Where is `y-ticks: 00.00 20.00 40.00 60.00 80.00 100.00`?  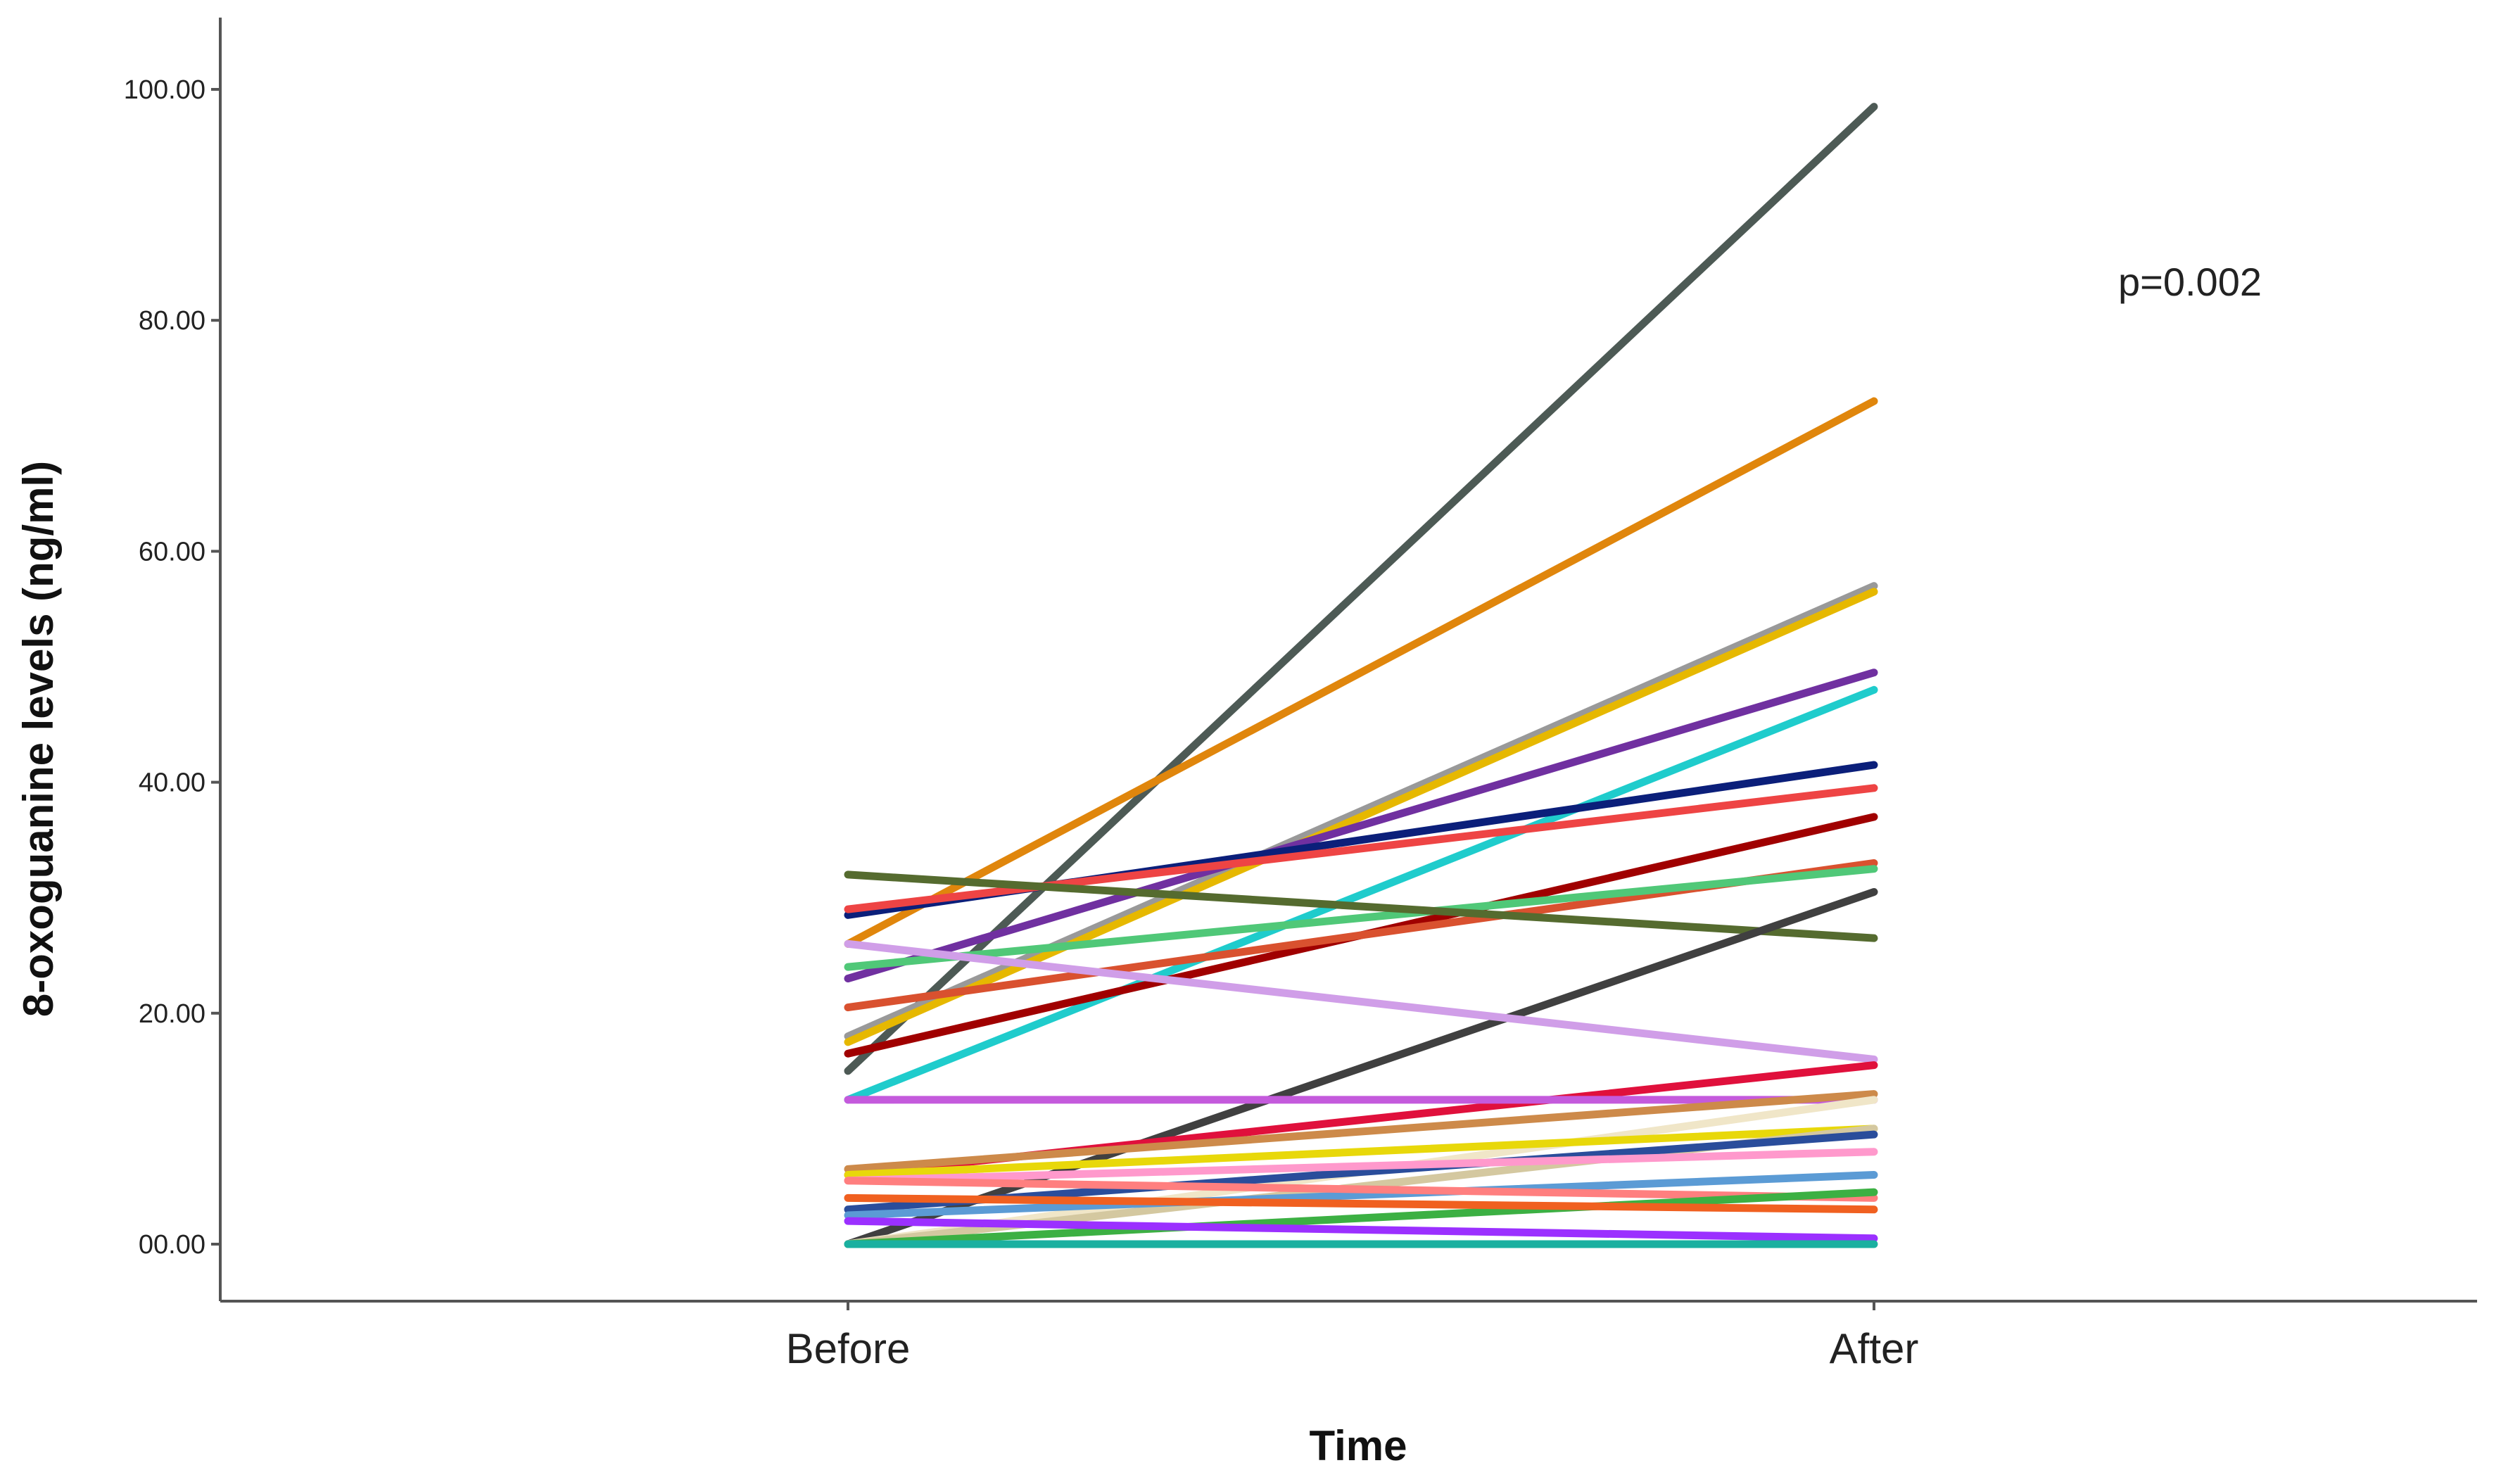 y-ticks: 00.00 20.00 40.00 60.00 80.00 100.00 is located at coordinates (172, 667).